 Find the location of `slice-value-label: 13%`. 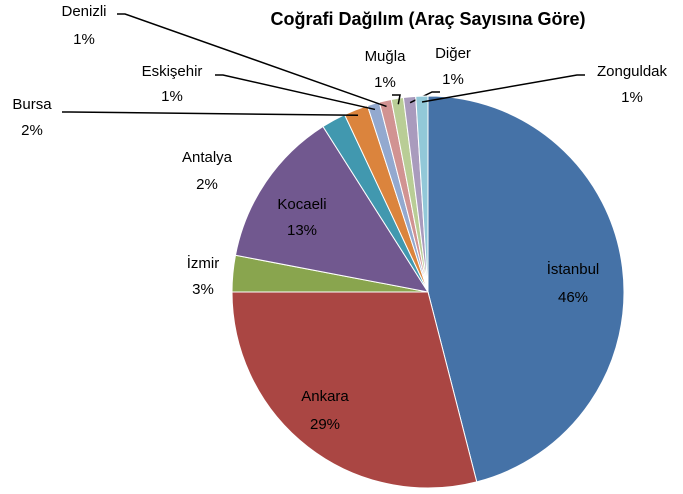

slice-value-label: 13% is located at coordinates (302, 230).